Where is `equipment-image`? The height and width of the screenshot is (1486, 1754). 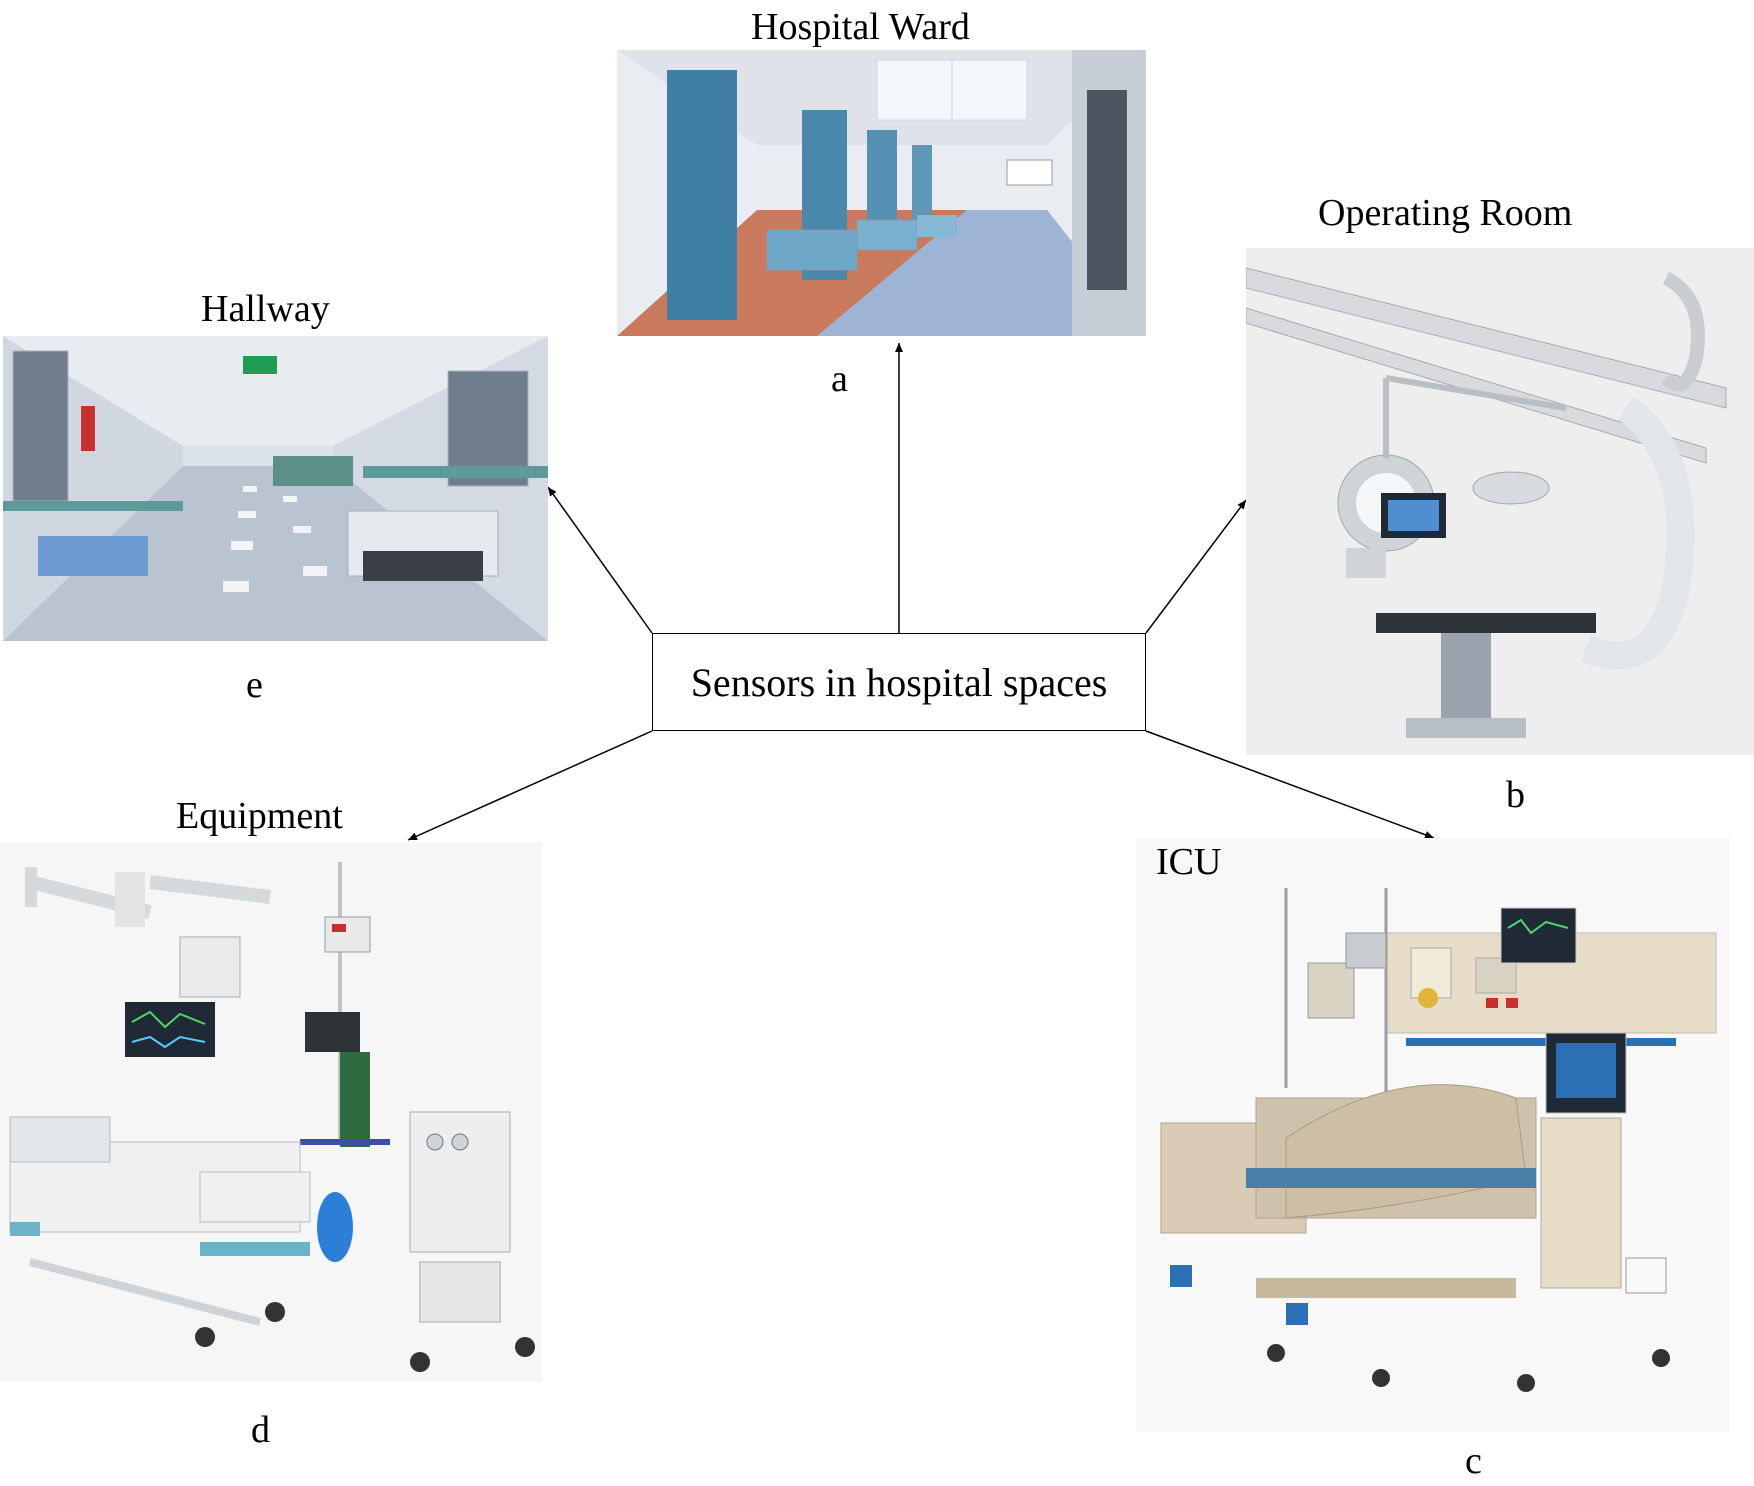 equipment-image is located at coordinates (271, 1112).